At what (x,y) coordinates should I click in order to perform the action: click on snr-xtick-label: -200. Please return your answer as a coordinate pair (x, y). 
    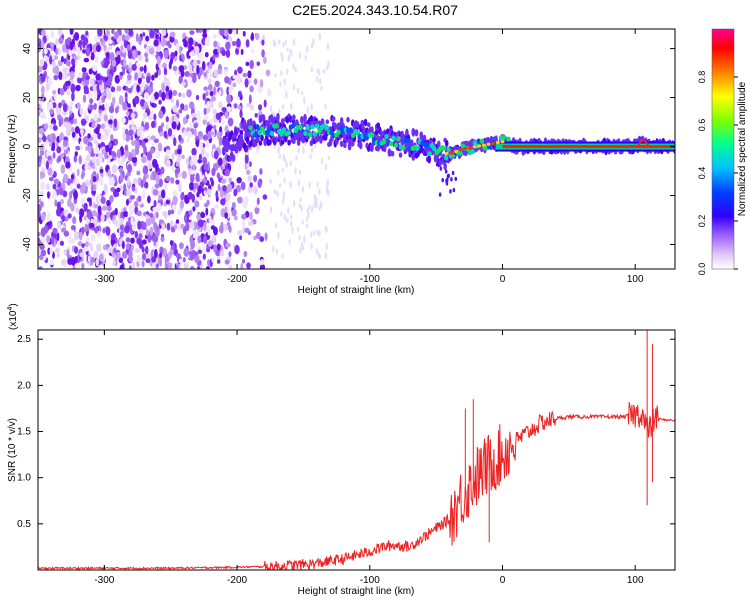
    Looking at the image, I should click on (237, 580).